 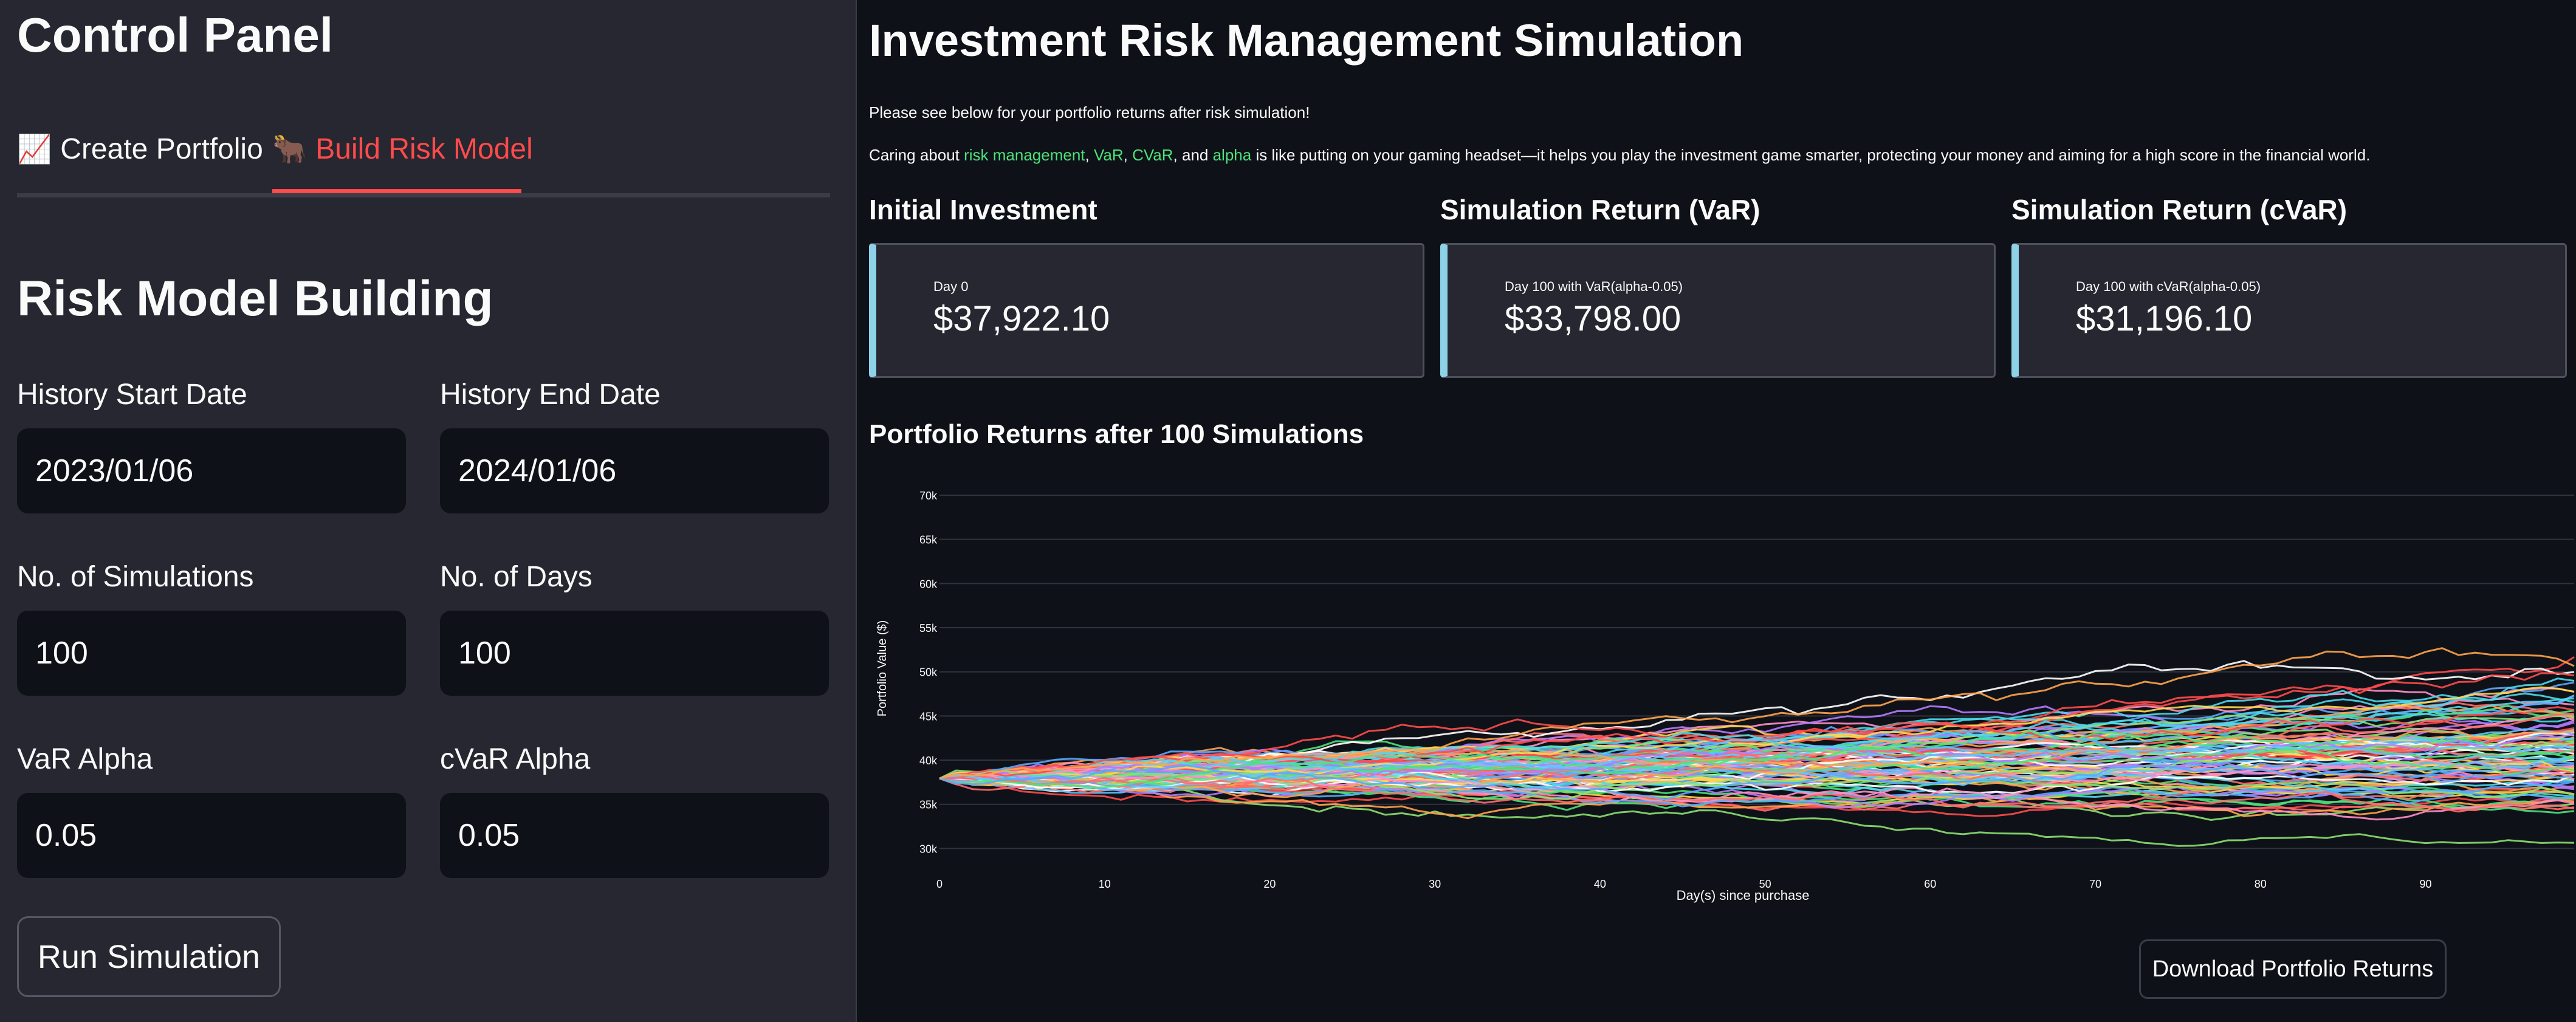 What do you see at coordinates (1683, 884) in the screenshot?
I see `chart-x-ticks: 0 10 20 30 40 50 60 70 80 90` at bounding box center [1683, 884].